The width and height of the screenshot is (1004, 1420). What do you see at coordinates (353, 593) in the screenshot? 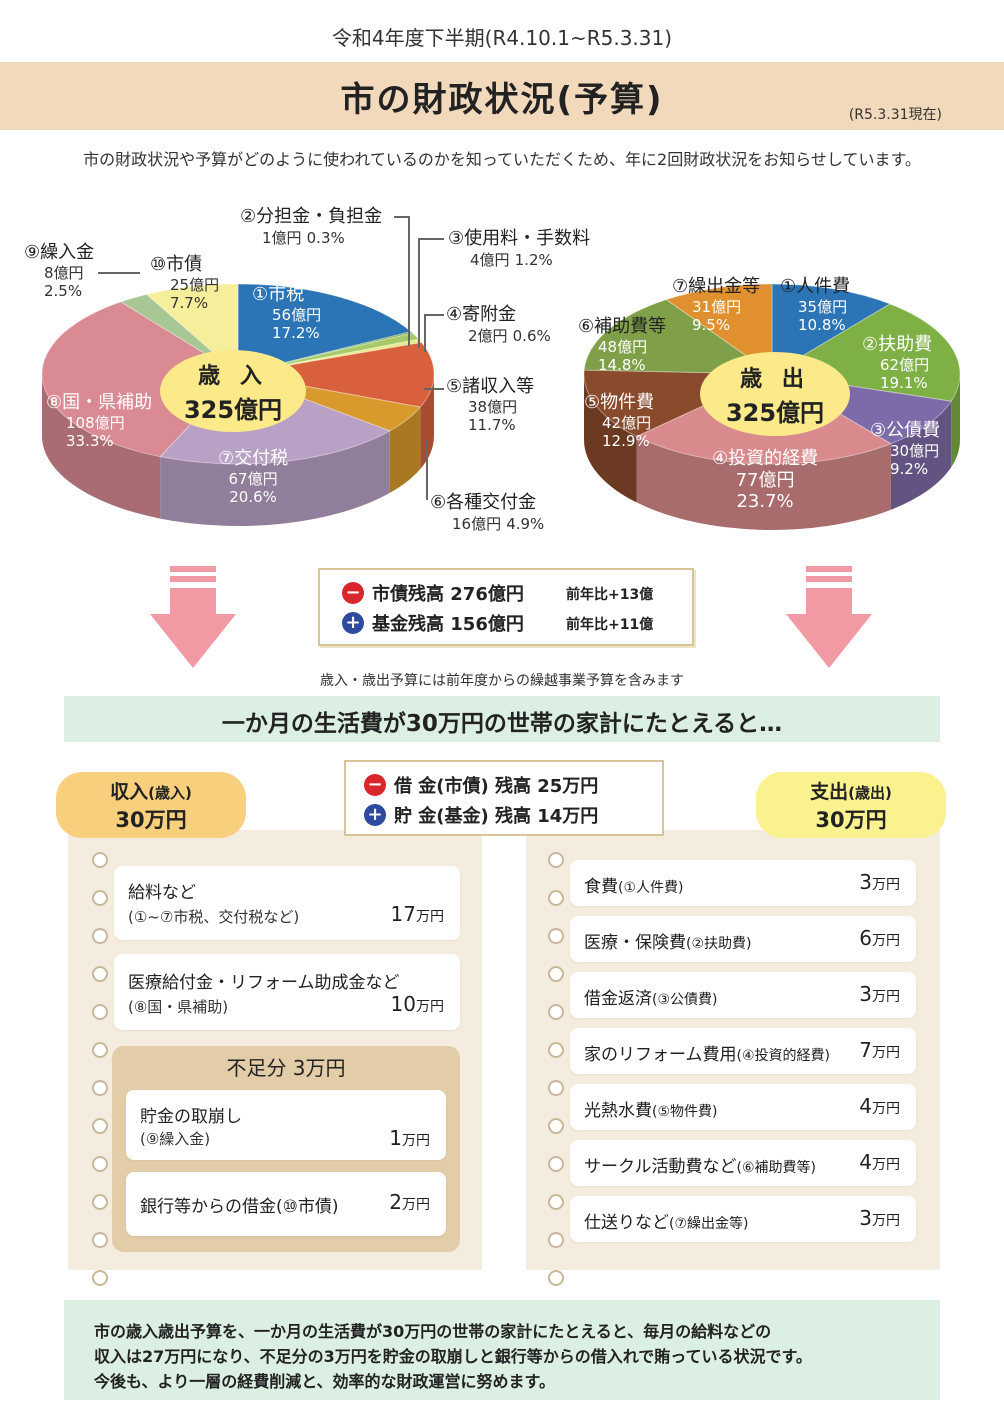
I see `minus-icon: −` at bounding box center [353, 593].